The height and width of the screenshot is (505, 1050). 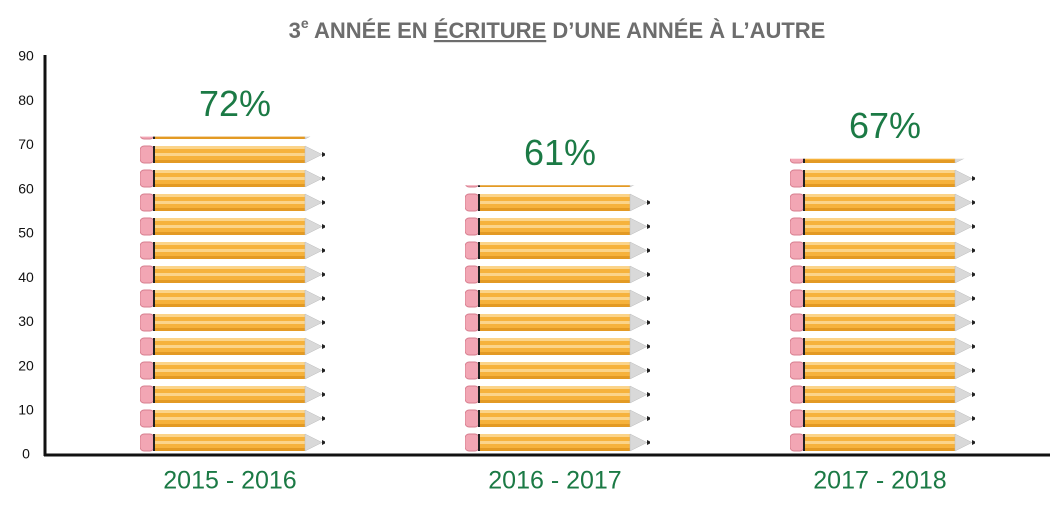 I want to click on title-part: e, so click(x=305, y=23).